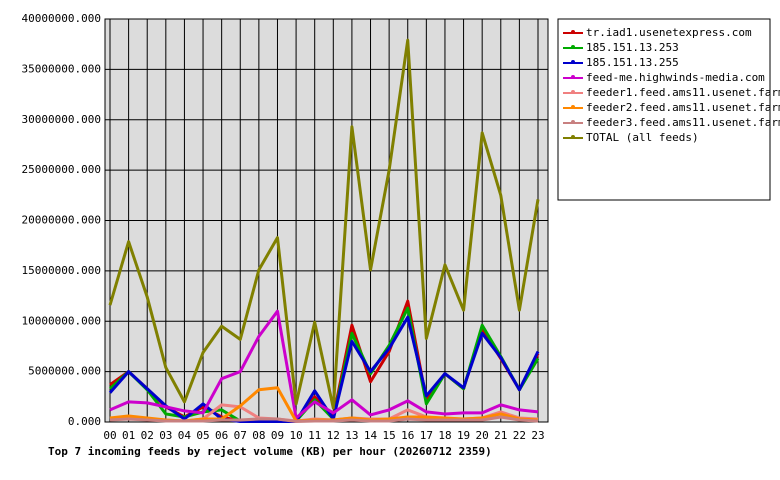 This screenshot has height=480, width=780. I want to click on x-tick-label: 04, so click(185, 435).